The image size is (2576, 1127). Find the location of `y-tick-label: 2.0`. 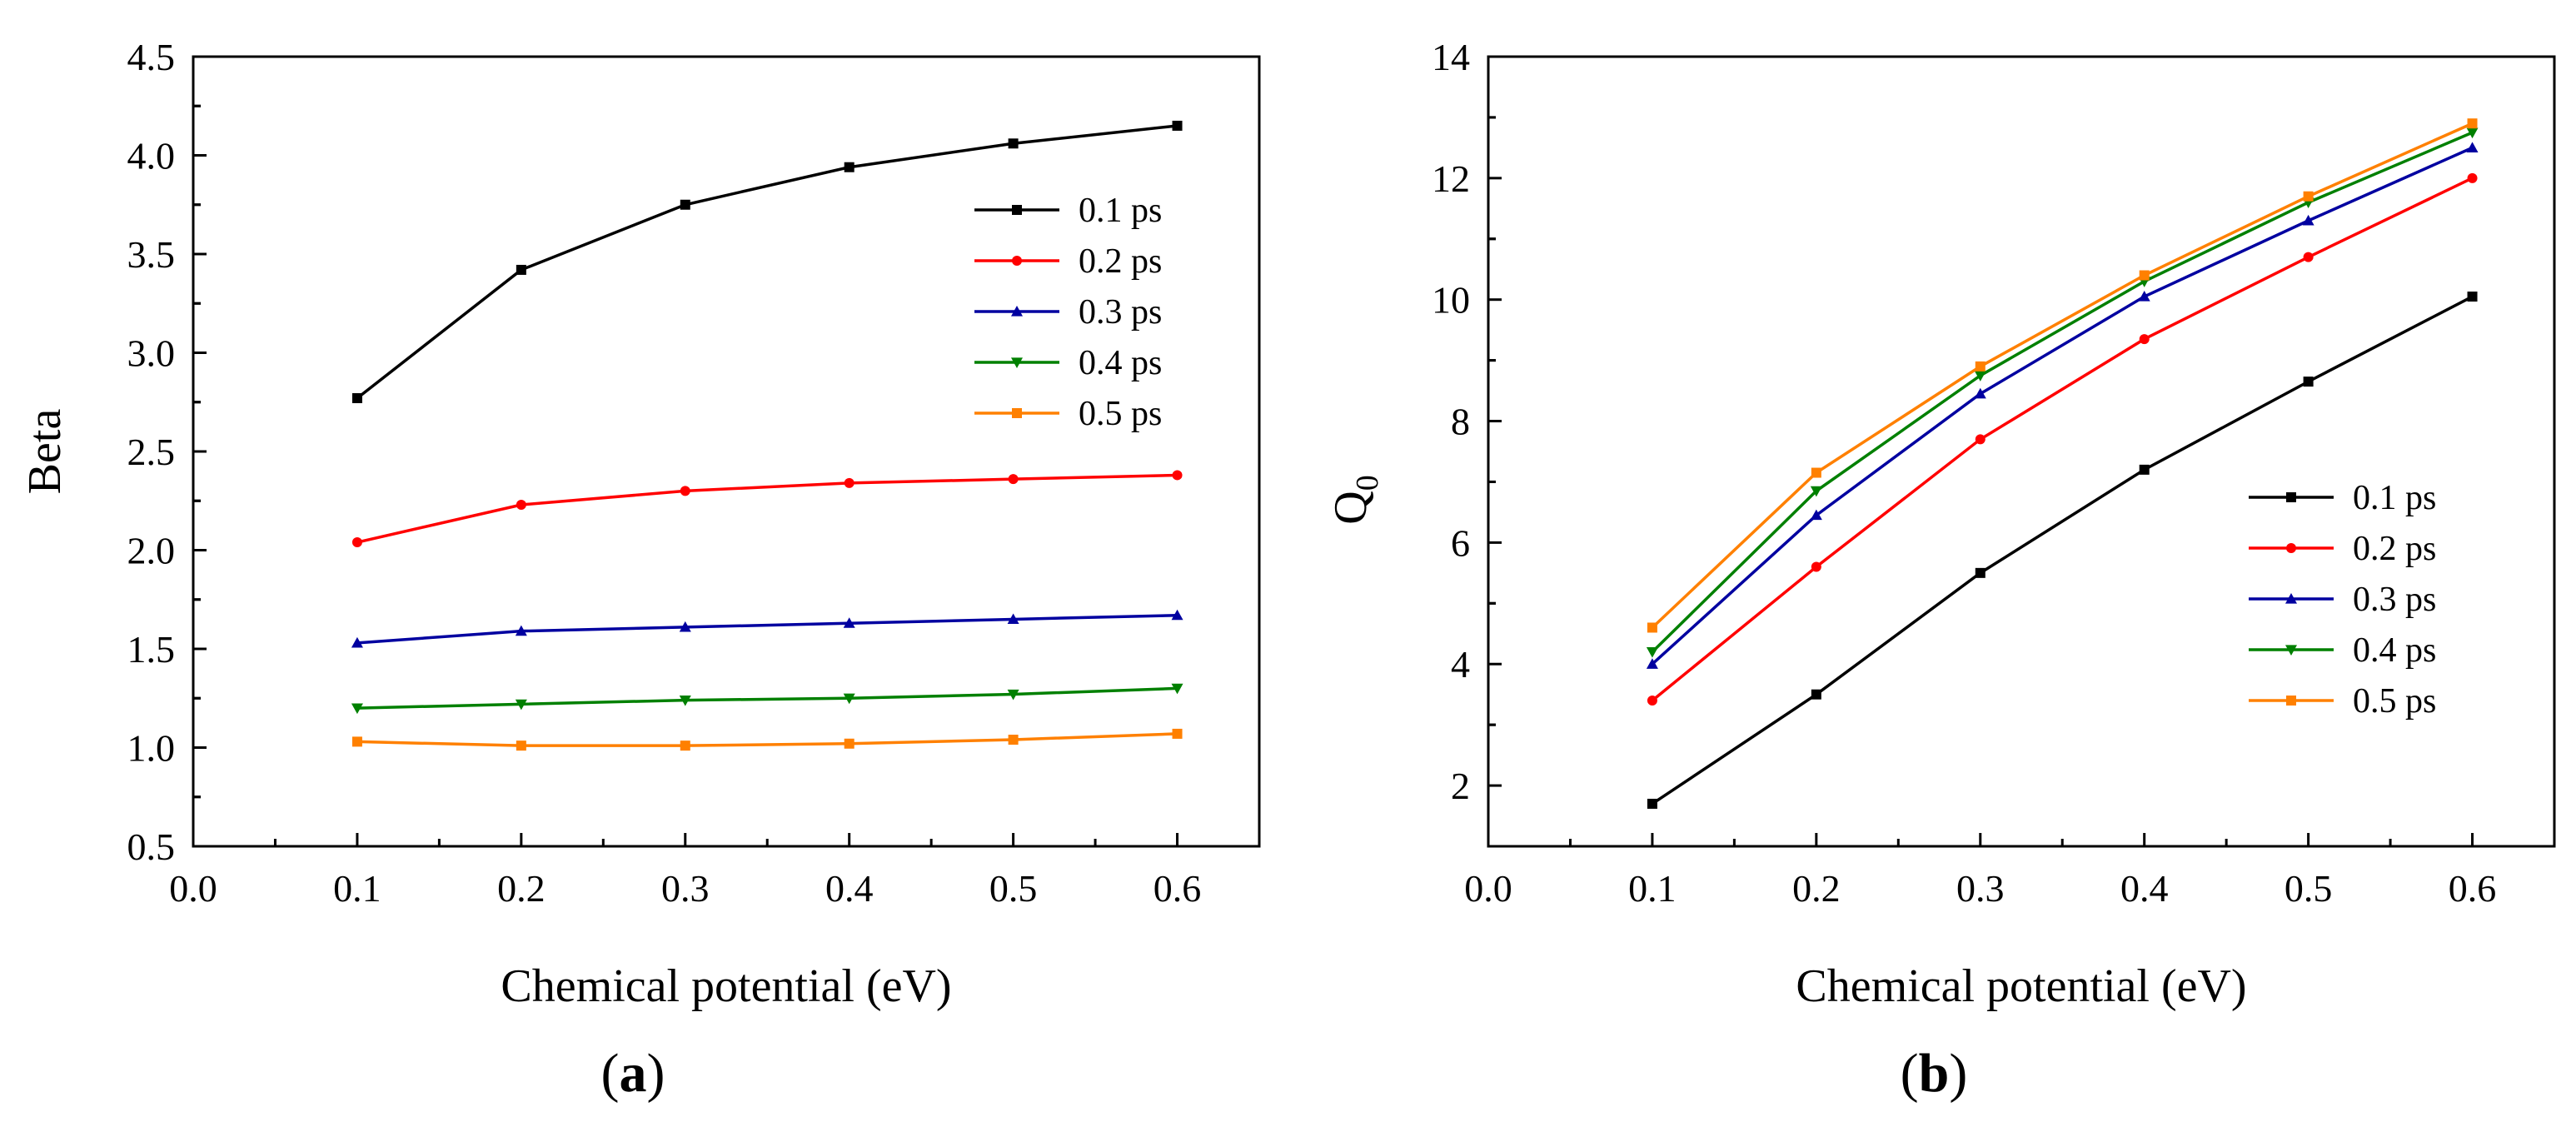

y-tick-label: 2.0 is located at coordinates (151, 551).